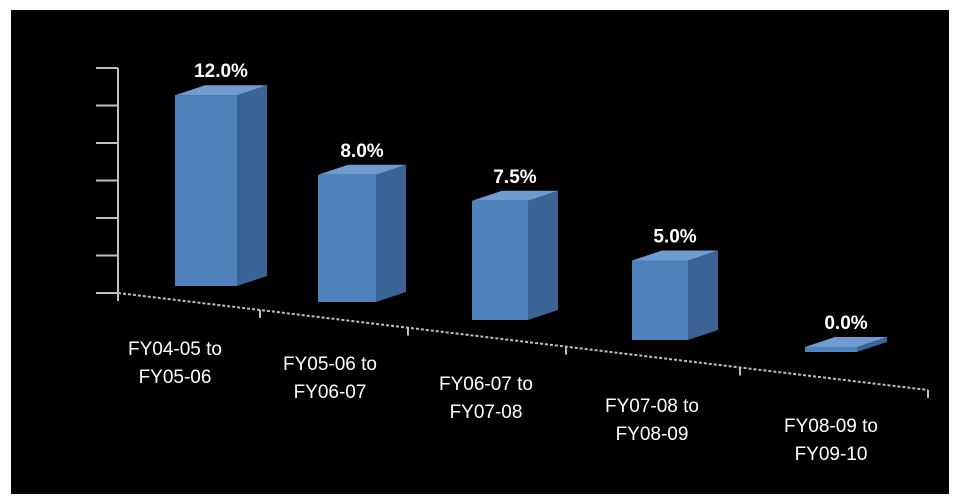  I want to click on data-label: 8.0%, so click(361, 151).